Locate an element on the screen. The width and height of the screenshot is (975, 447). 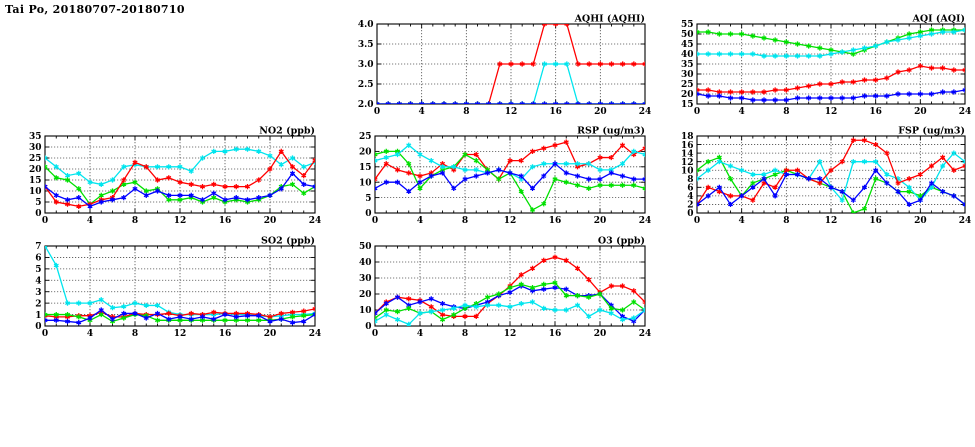
chart-panel-aqi: AQI (AQI) 0 4 8 12 16 20 24 15 20 25 30 35 40 45 50 55 is located at coordinates (819, 67).